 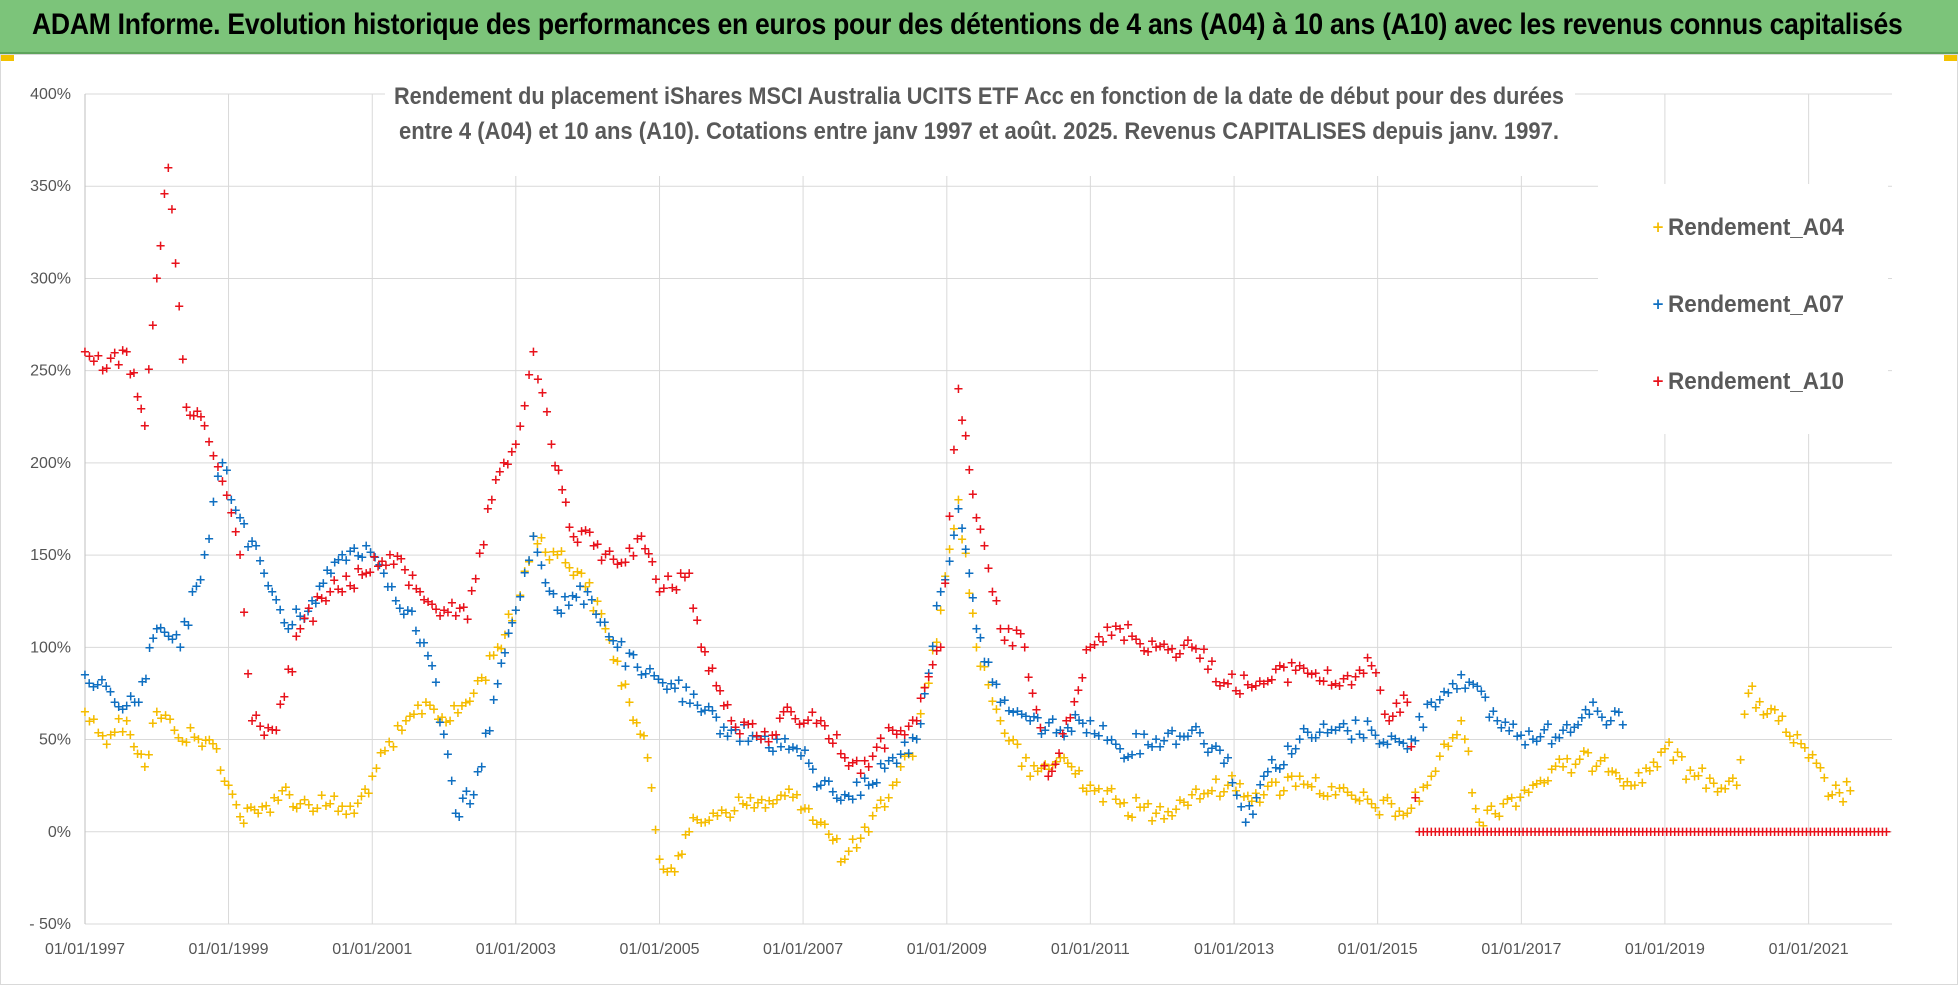 I want to click on x-tick-label: 01/01/2001, so click(x=372, y=949).